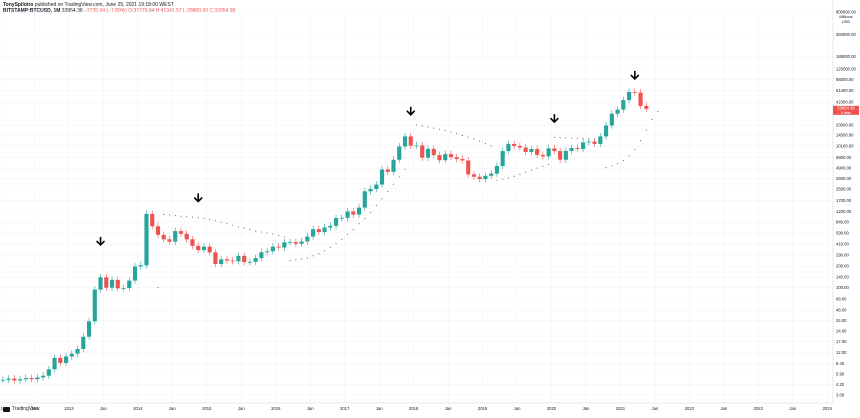 The height and width of the screenshot is (418, 860). I want to click on author-name: TonySpilotro, so click(18, 5).